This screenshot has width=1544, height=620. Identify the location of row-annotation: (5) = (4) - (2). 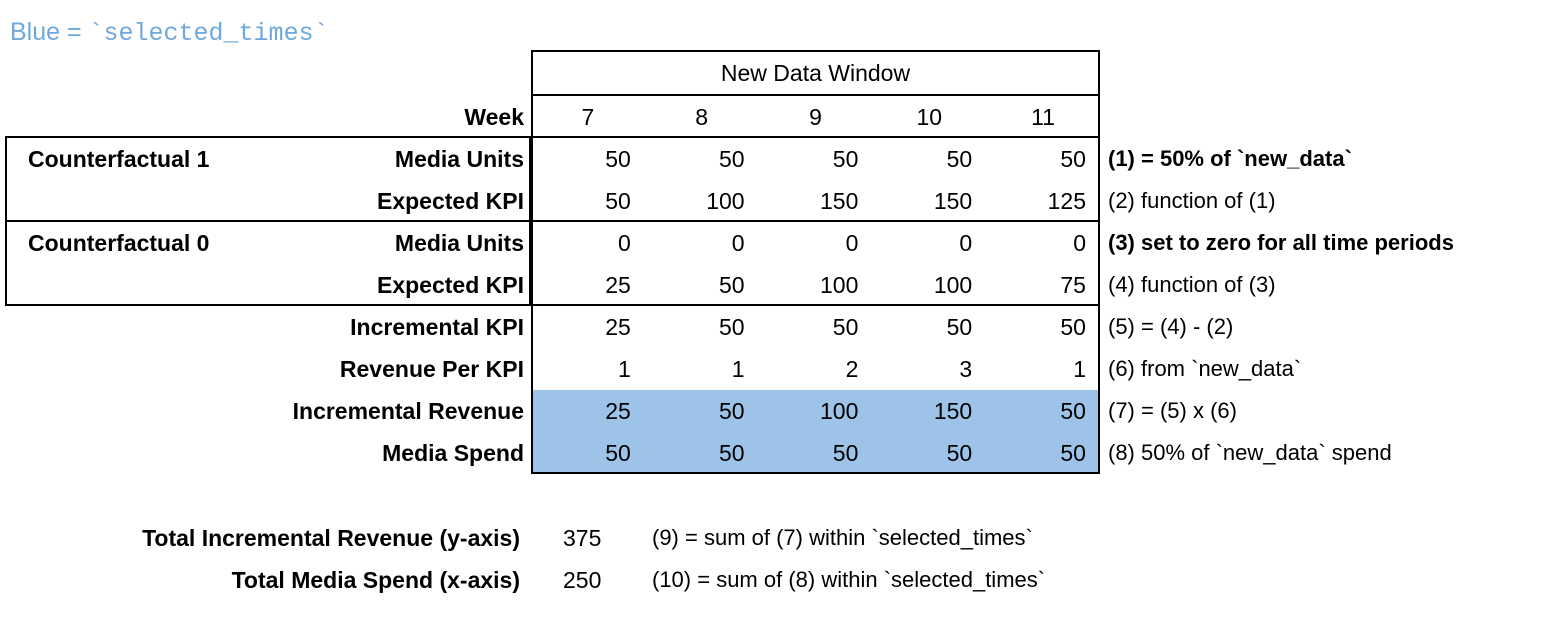
(1171, 326).